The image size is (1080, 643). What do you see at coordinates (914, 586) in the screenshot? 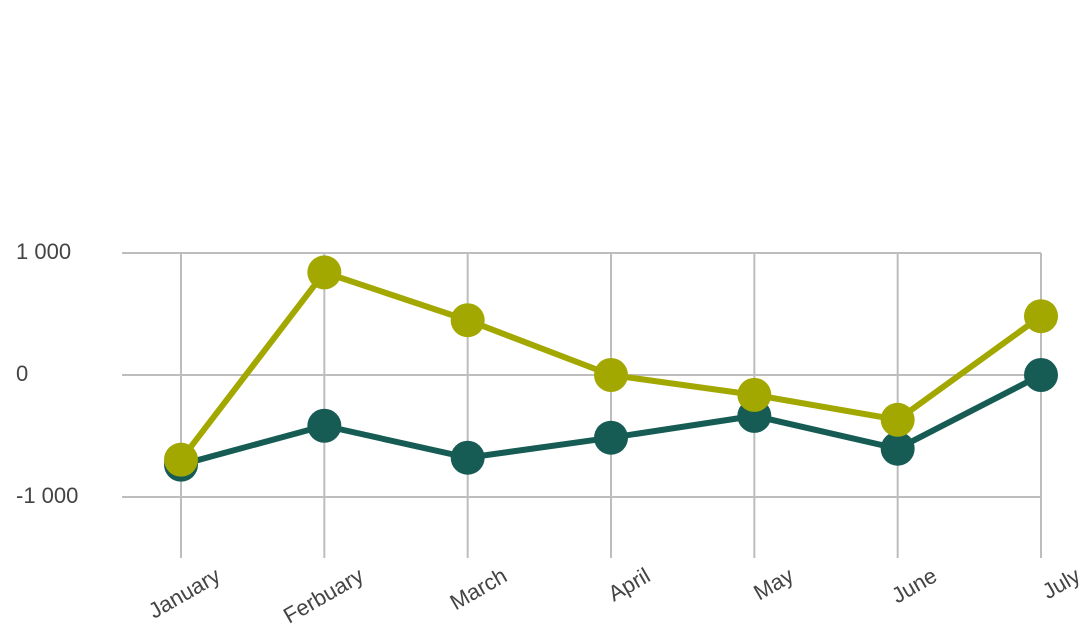
I see `x-tick-label: June` at bounding box center [914, 586].